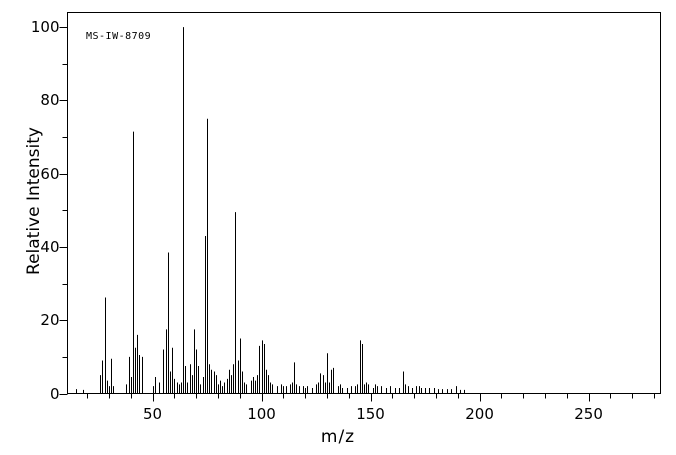  Describe the element at coordinates (371, 397) in the screenshot. I see `x-axis-ticks` at that location.